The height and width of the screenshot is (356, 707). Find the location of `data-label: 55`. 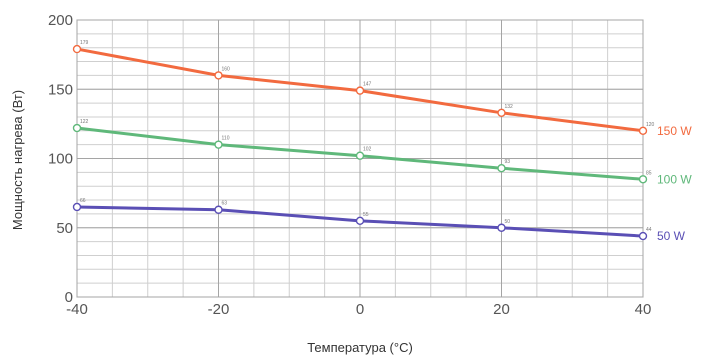

data-label: 55 is located at coordinates (366, 215).